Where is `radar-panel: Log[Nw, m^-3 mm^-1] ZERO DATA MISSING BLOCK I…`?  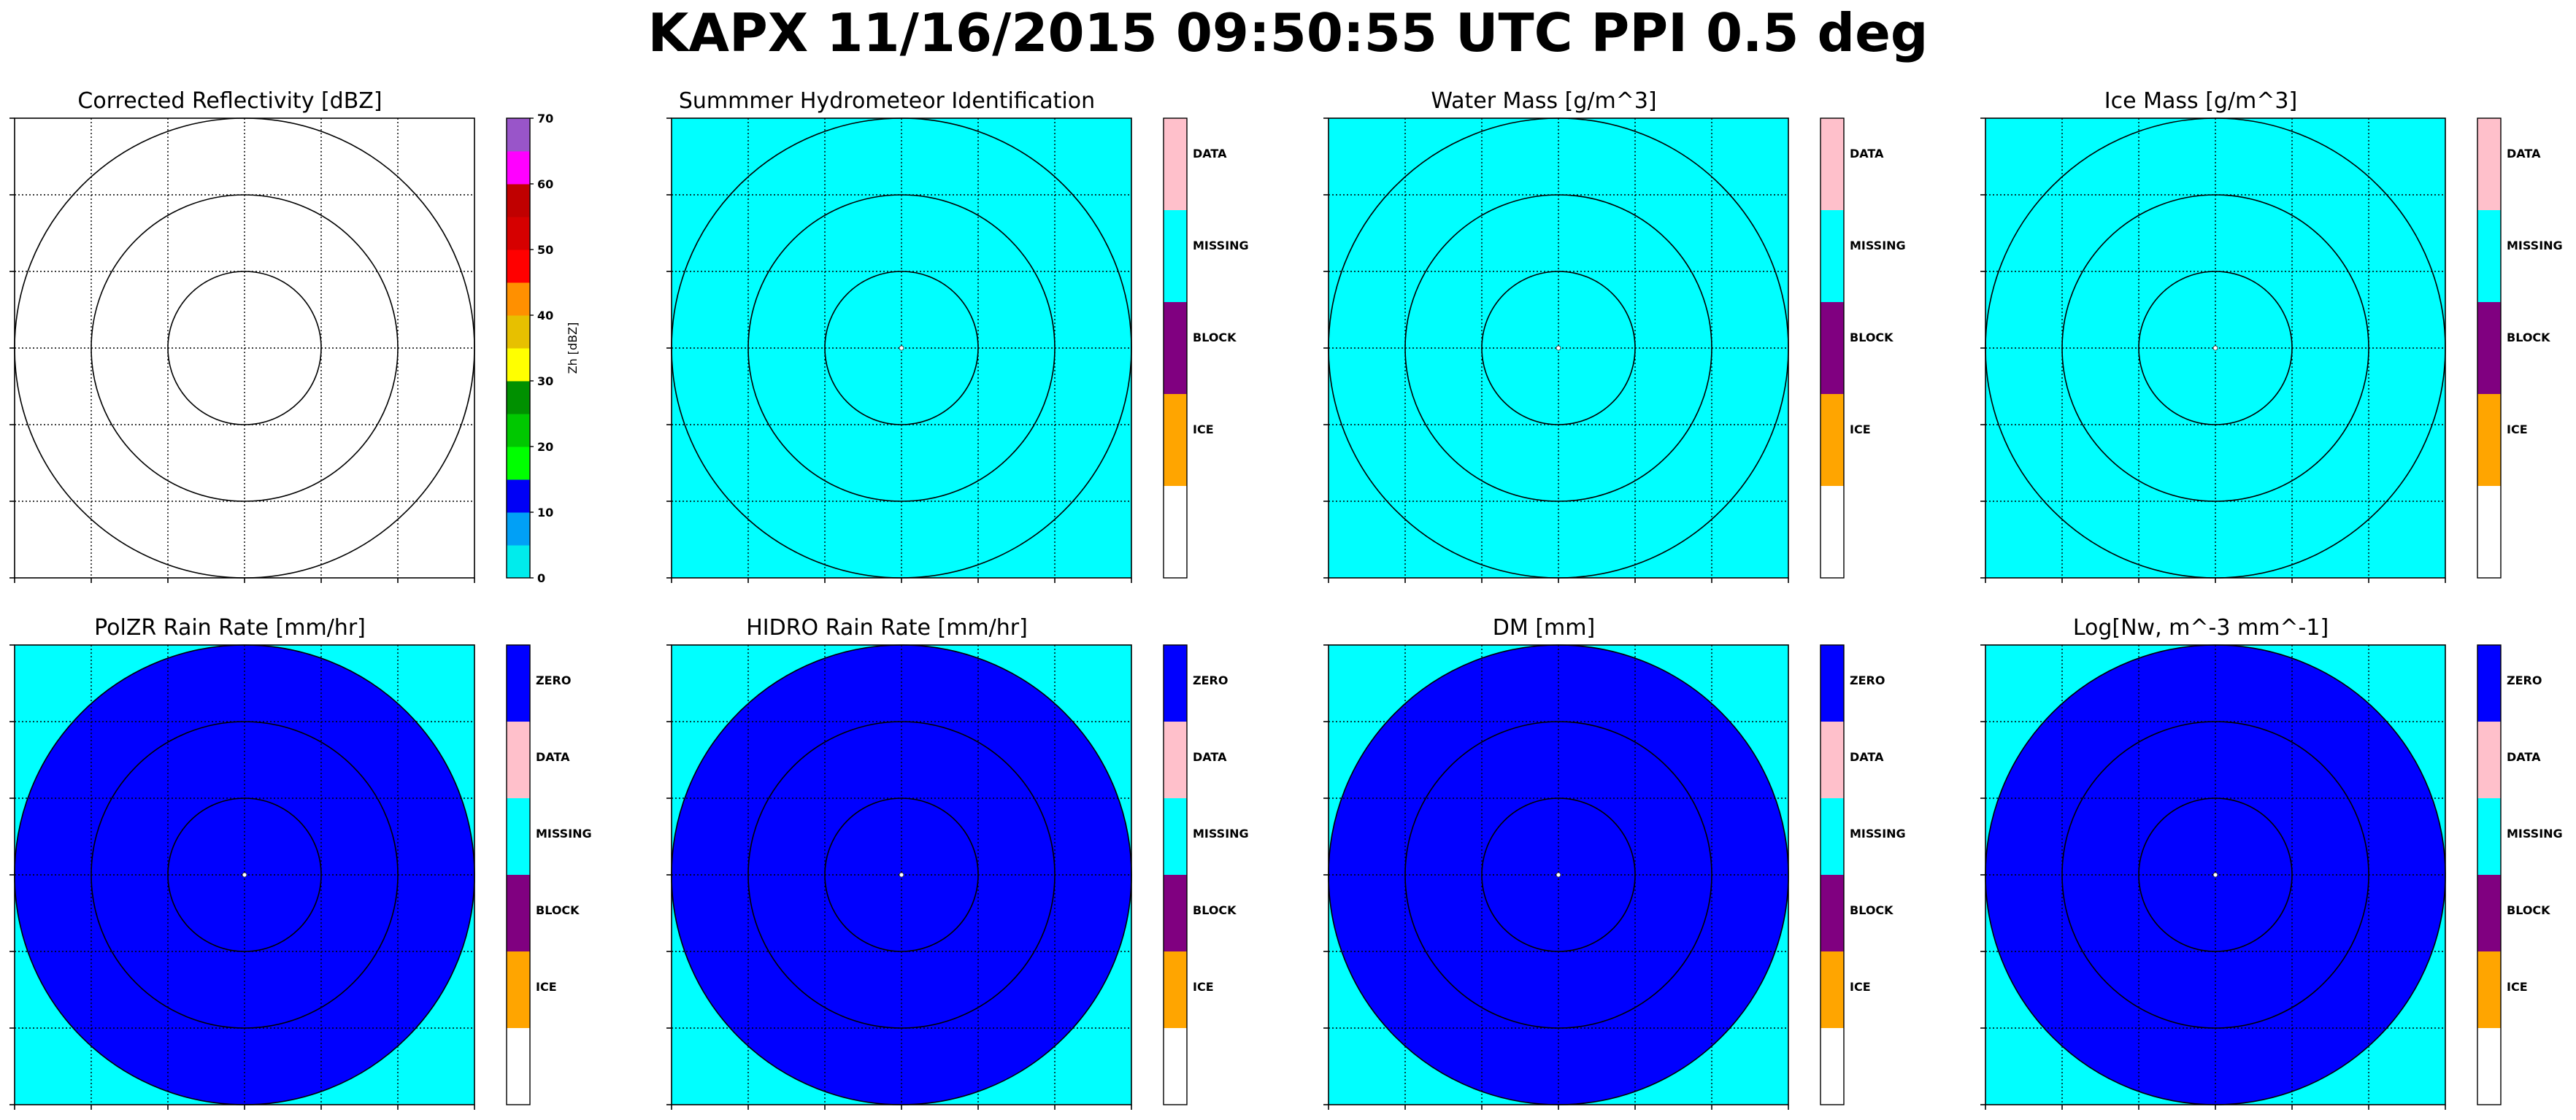 radar-panel: Log[Nw, m^-3 mm^-1] ZERO DATA MISSING BLOCK I… is located at coordinates (2267, 863).